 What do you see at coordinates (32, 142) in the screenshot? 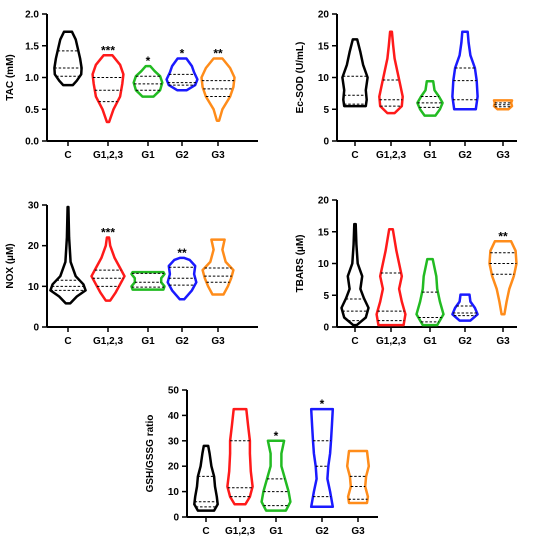
I see `y-tick-label: 0.0` at bounding box center [32, 142].